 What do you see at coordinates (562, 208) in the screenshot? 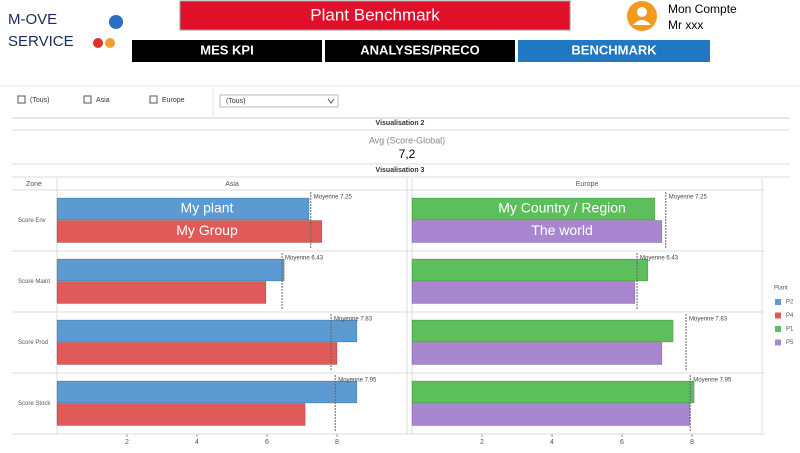
I see `bar-annotation: My Country / Region` at bounding box center [562, 208].